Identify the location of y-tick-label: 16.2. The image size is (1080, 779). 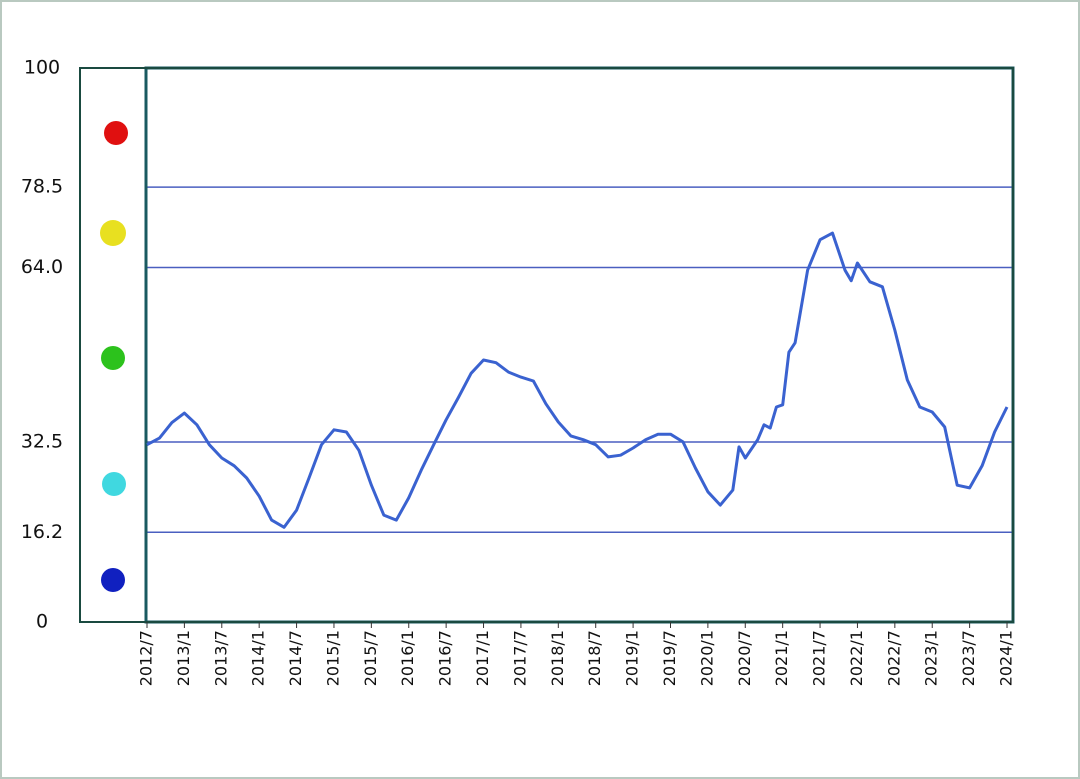
(42, 532).